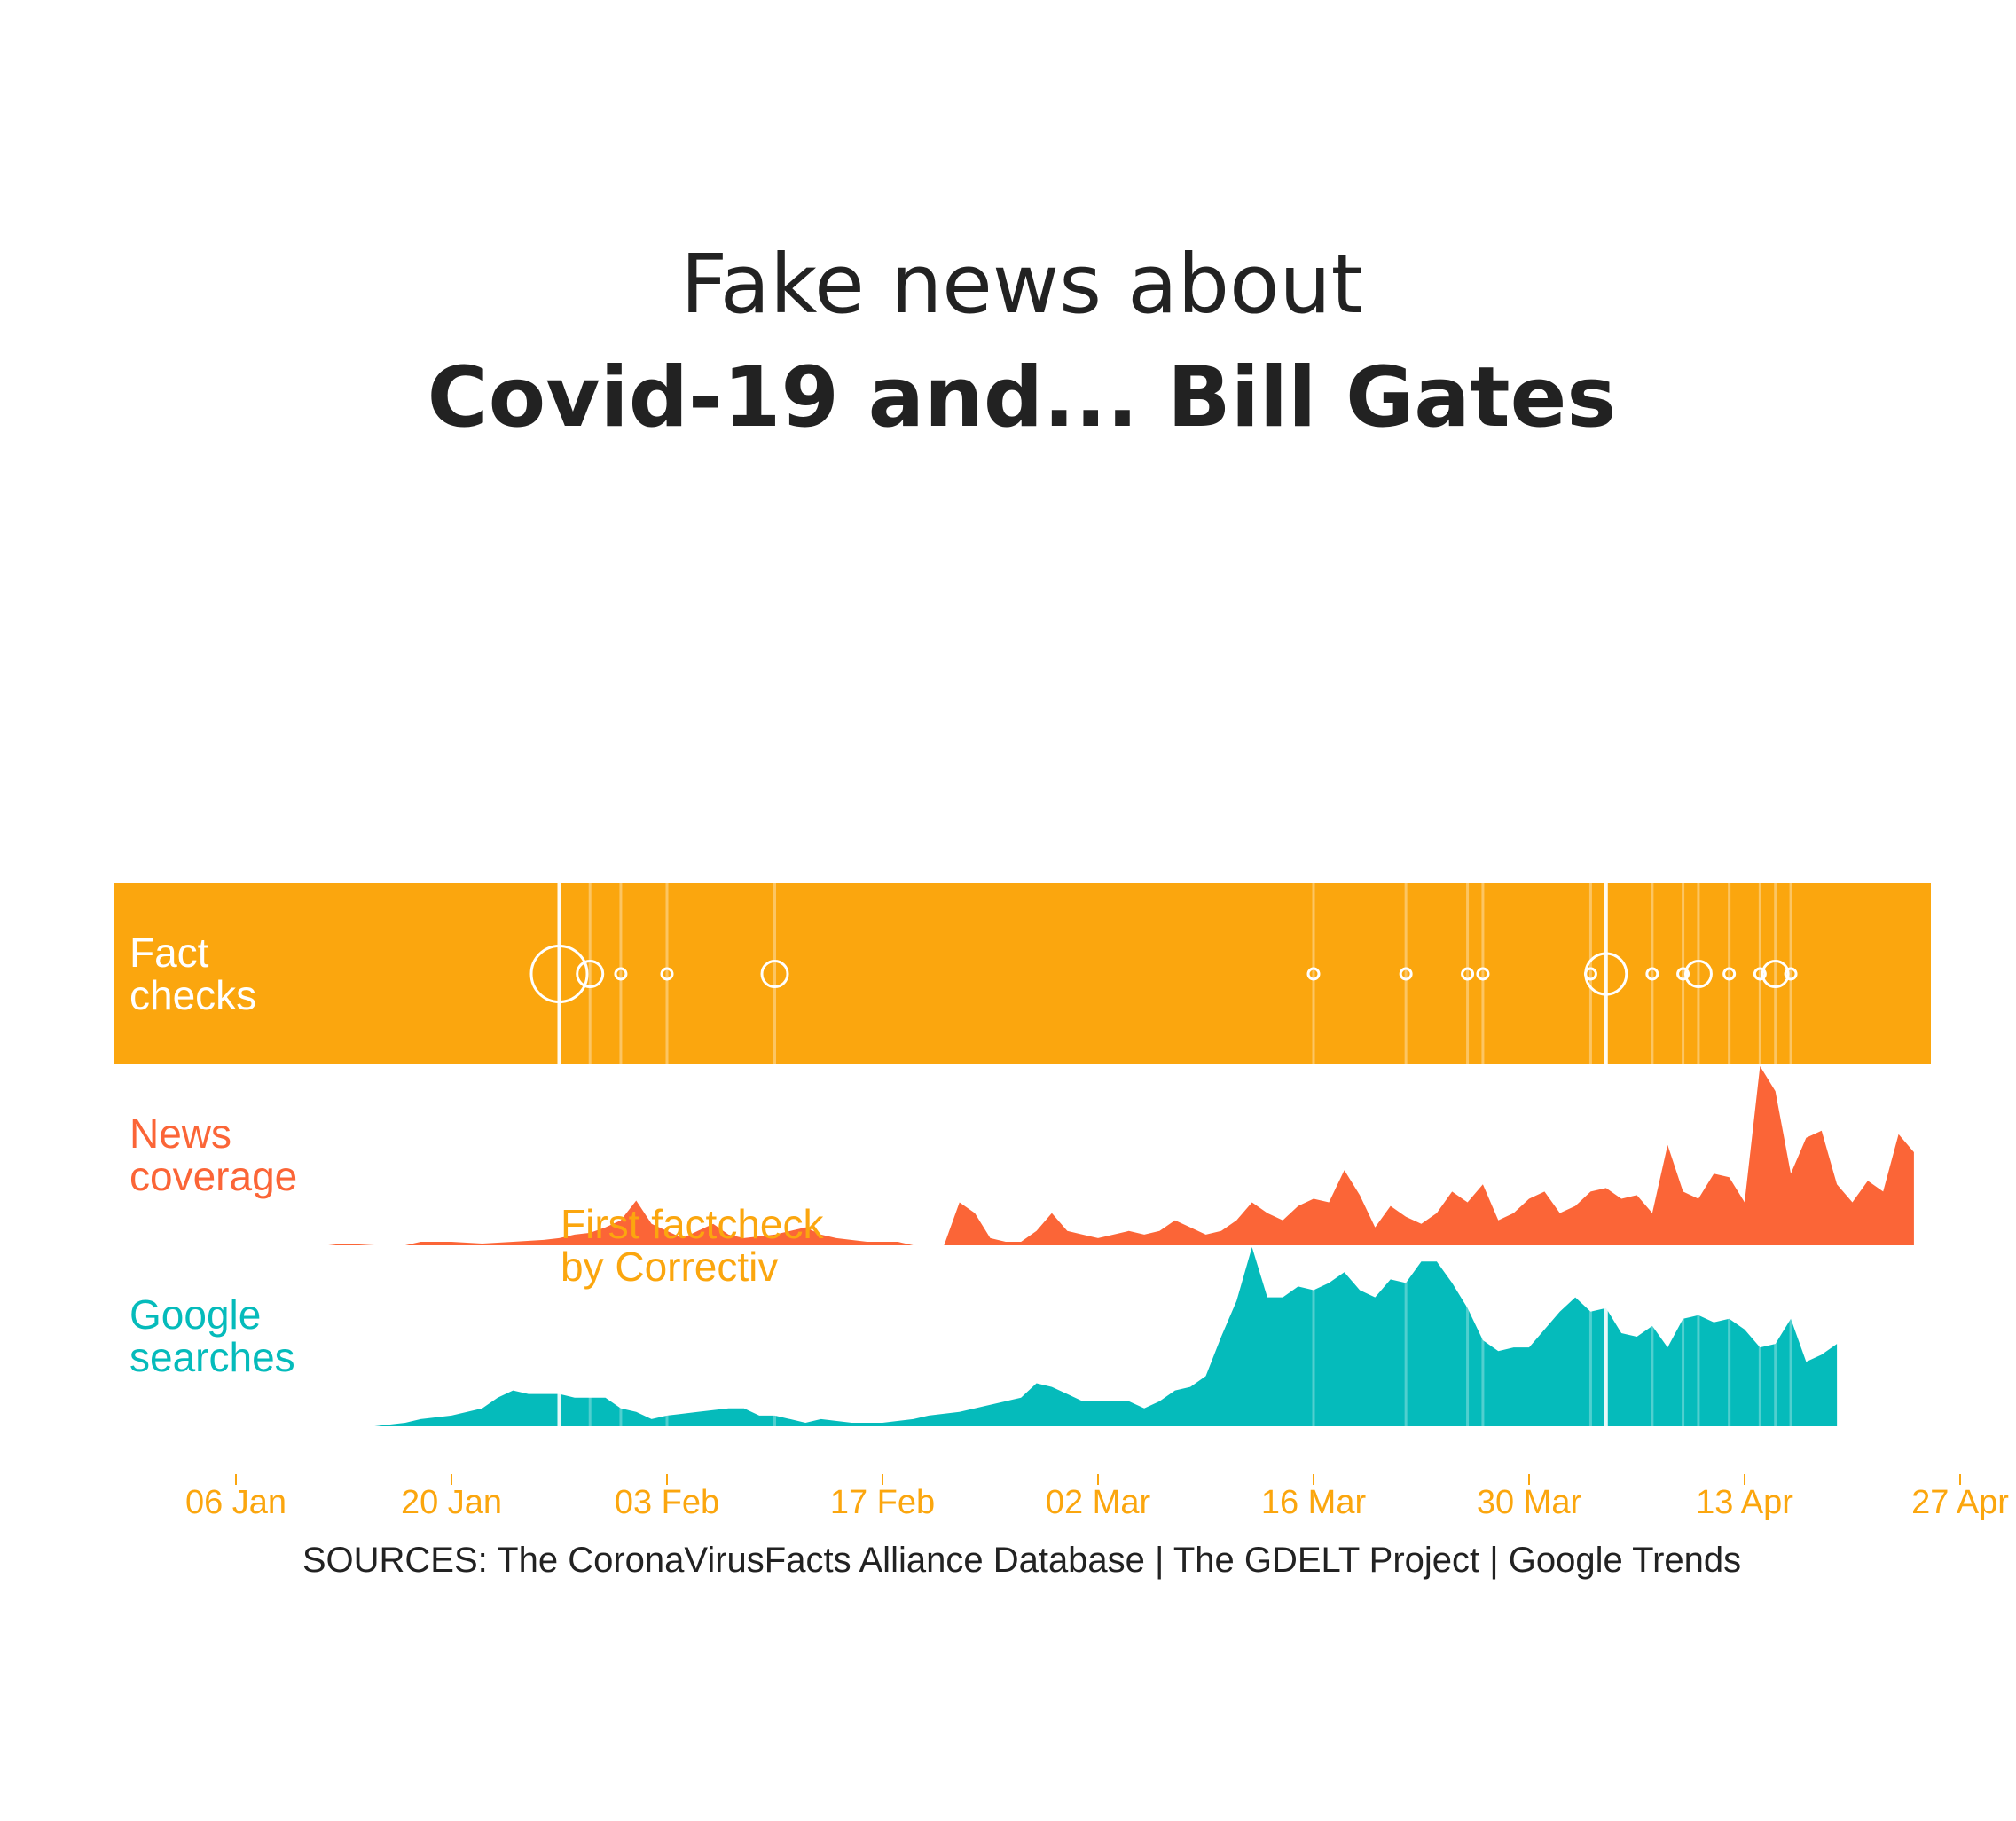 This screenshot has height=1821, width=2016. I want to click on news-coverage-label-line-1: News, so click(180, 1134).